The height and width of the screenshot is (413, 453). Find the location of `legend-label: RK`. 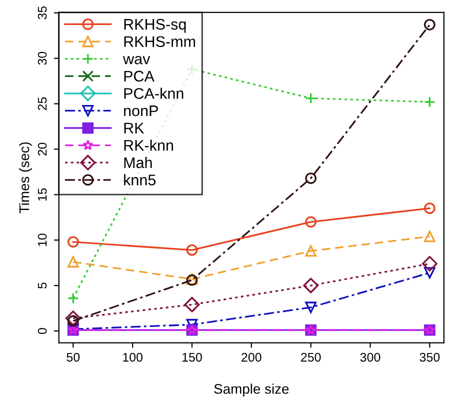

legend-label: RK is located at coordinates (134, 128).